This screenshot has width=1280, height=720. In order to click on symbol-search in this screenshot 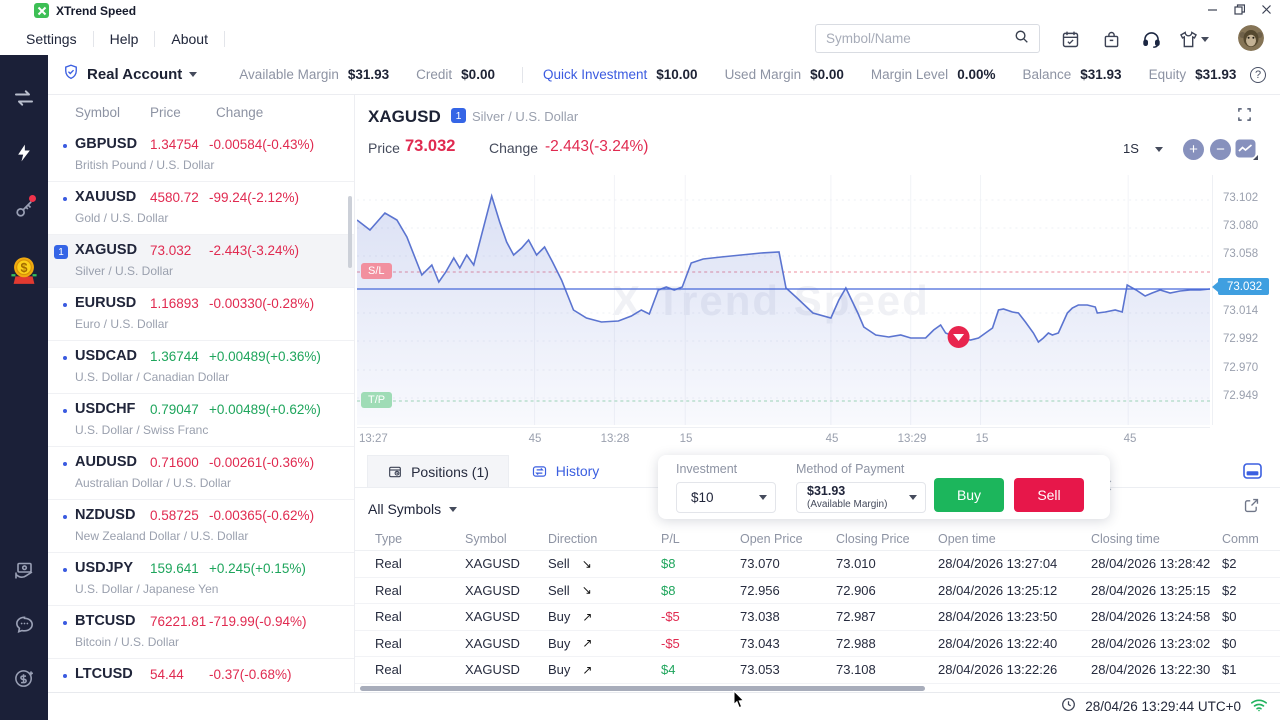, I will do `click(927, 38)`.